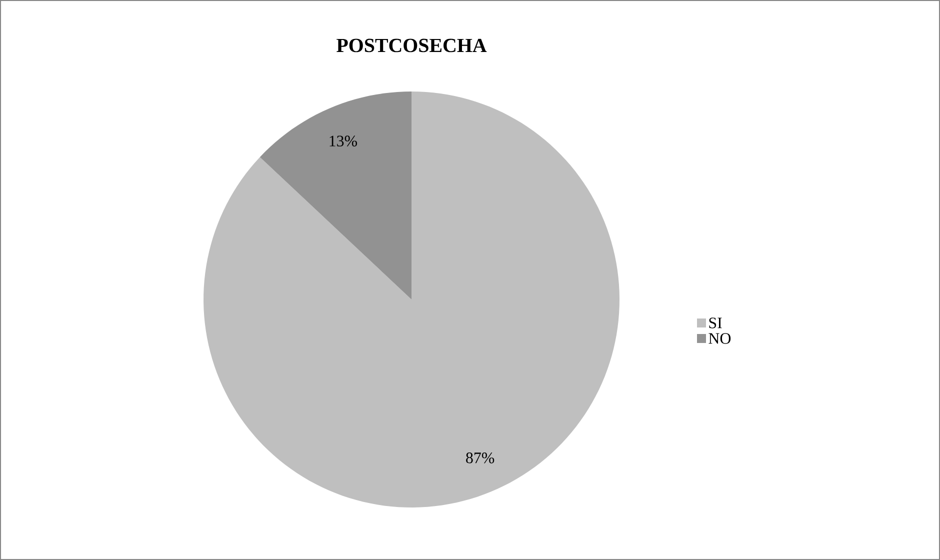  Describe the element at coordinates (480, 458) in the screenshot. I see `data-label: 87%` at that location.